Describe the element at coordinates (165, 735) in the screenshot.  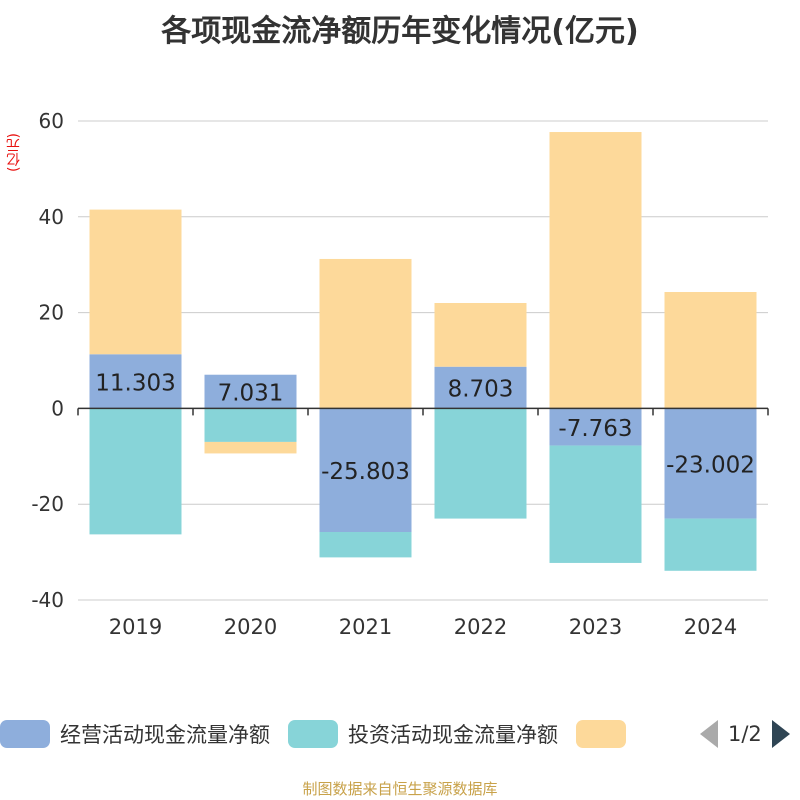
I see `legend-label-operating: 经营活动现金流量净额` at that location.